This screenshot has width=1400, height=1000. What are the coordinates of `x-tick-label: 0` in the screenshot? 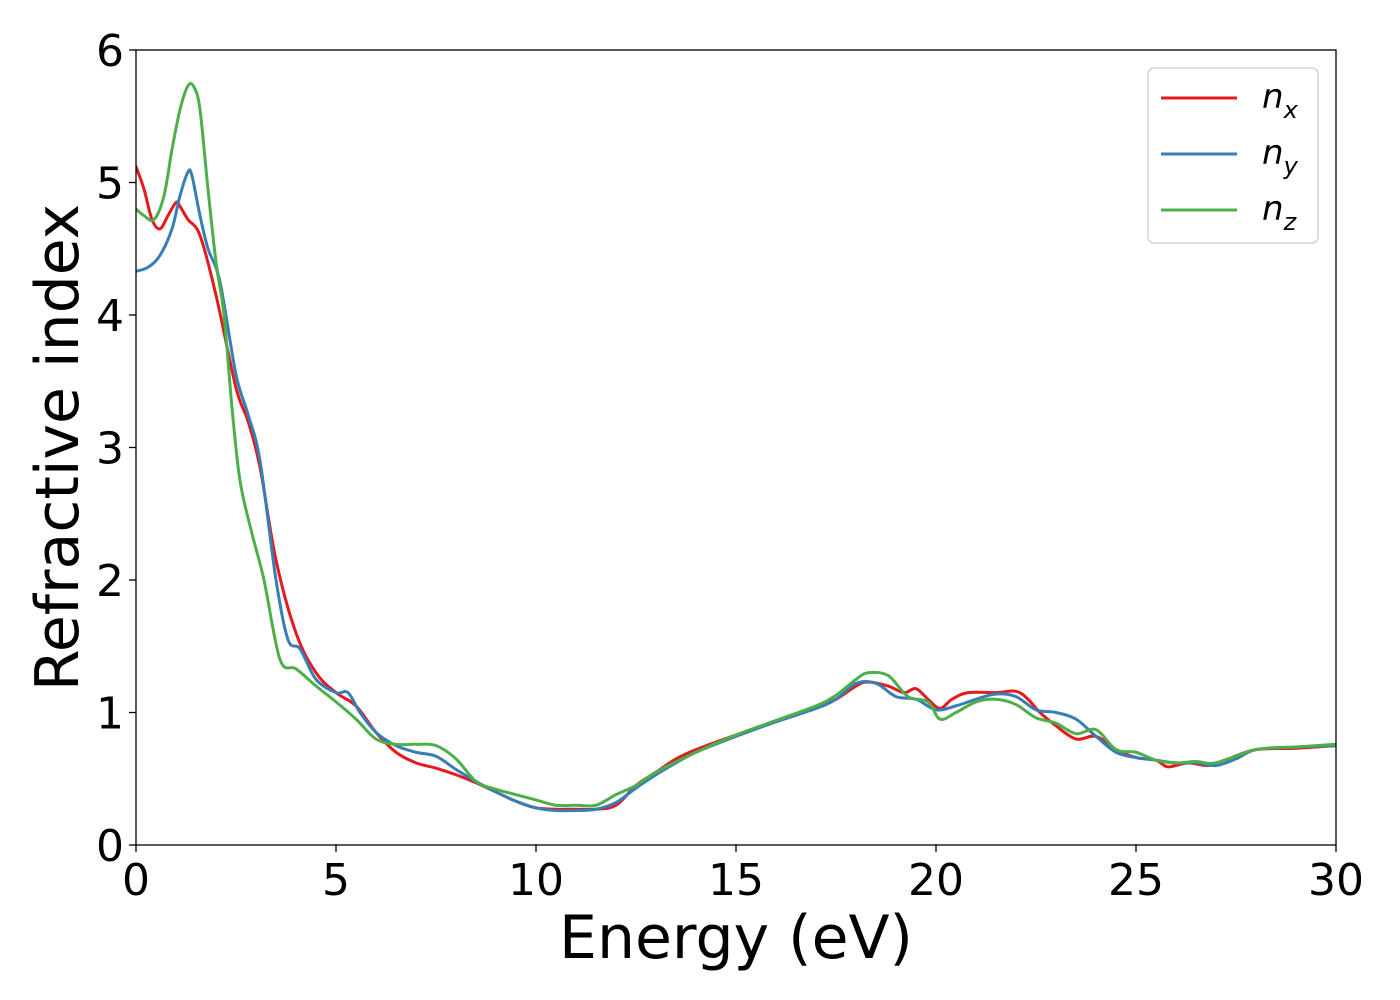 It's located at (136, 880).